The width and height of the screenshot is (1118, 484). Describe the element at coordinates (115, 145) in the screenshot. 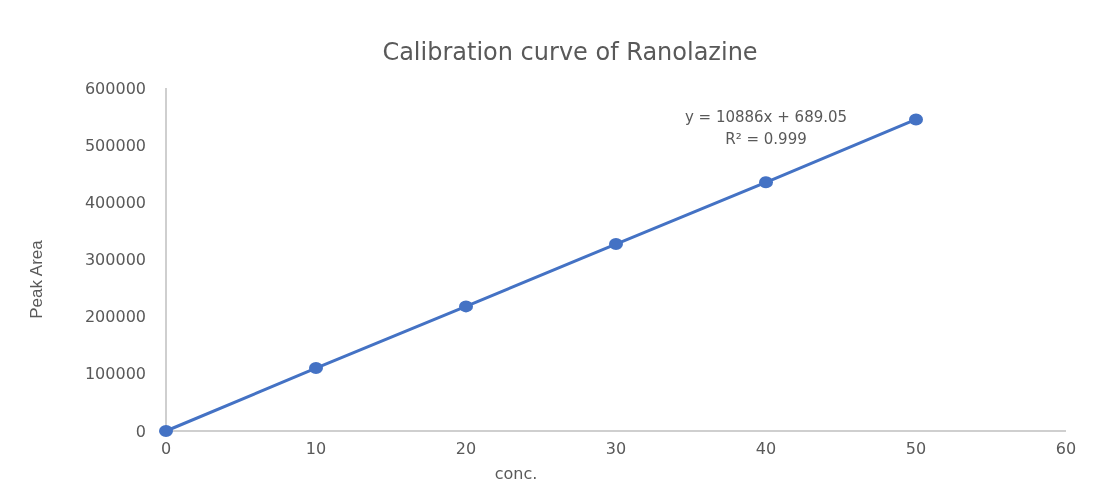

I see `y-tick-label: 500000` at that location.